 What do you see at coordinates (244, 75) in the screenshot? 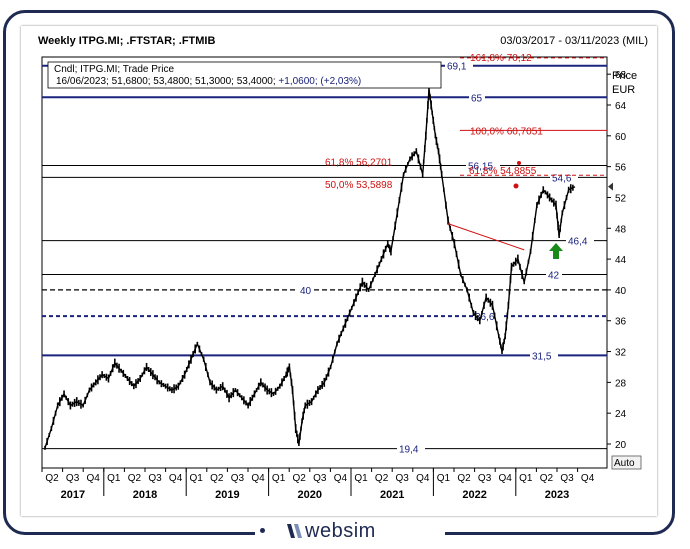
I see `legend-box` at bounding box center [244, 75].